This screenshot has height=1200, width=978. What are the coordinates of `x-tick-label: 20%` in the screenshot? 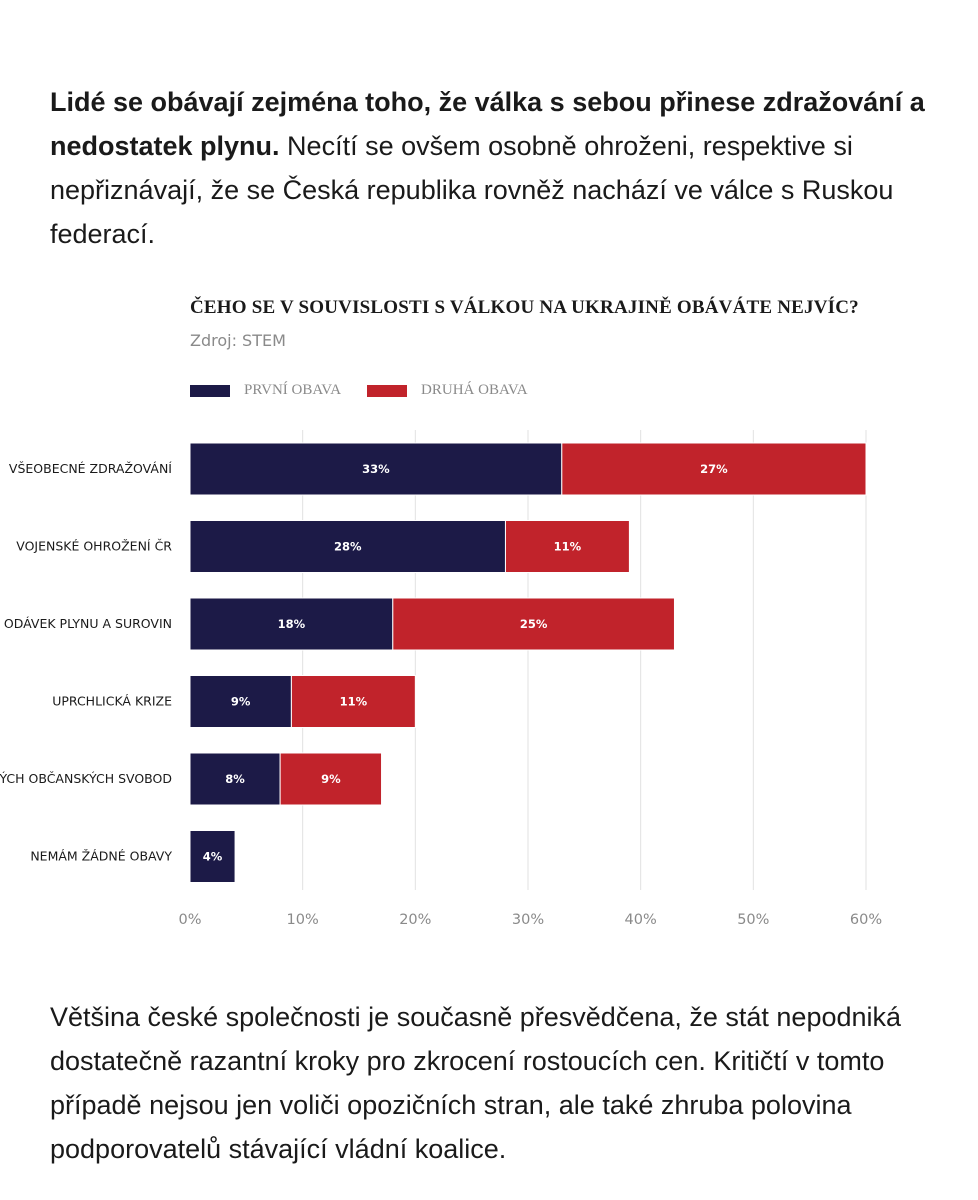 It's located at (415, 920).